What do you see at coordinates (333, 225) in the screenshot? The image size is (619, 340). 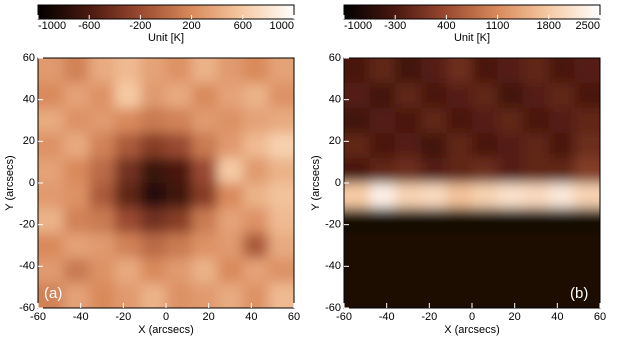 I see `y-tick-label: -20` at bounding box center [333, 225].